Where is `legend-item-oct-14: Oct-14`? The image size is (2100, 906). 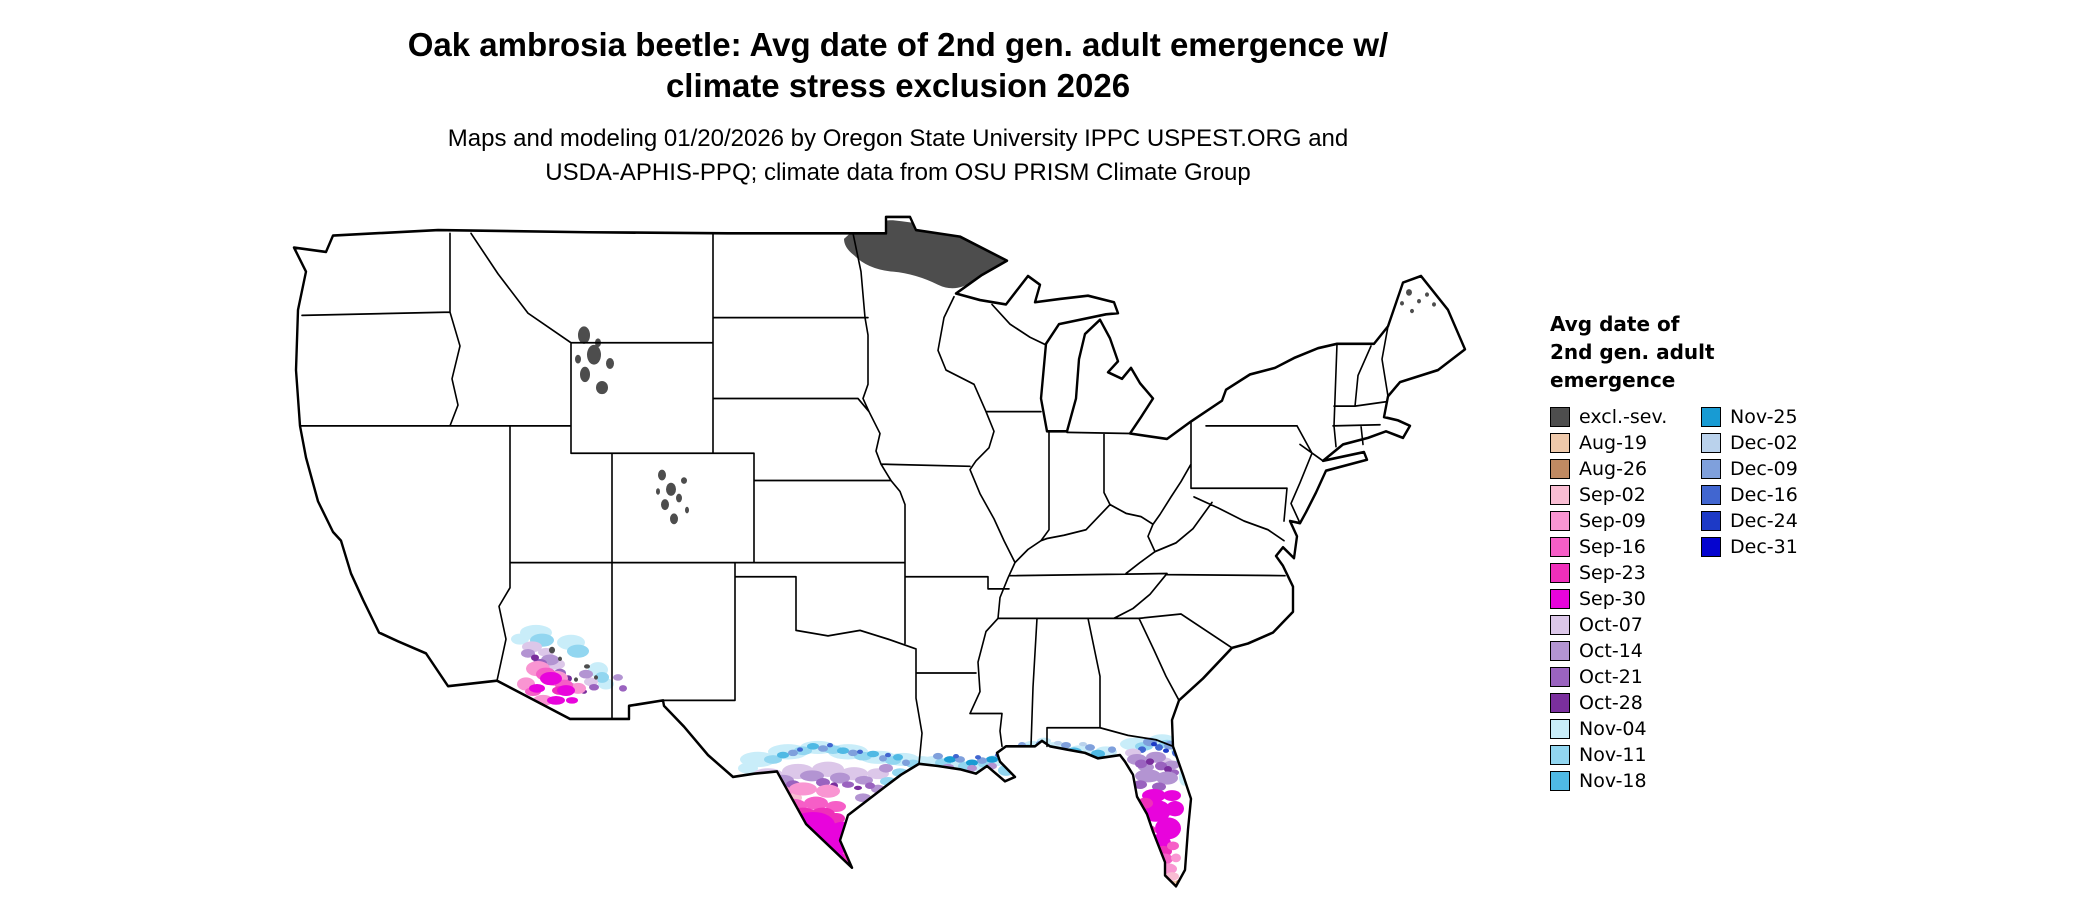
legend-item-oct-14: Oct-14 is located at coordinates (1608, 651).